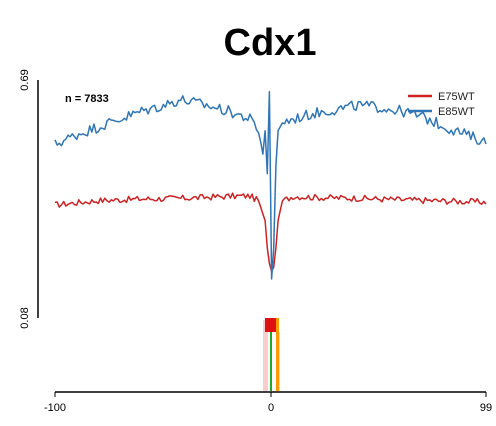 This screenshot has width=496, height=426. Describe the element at coordinates (456, 97) in the screenshot. I see `legend-label-e75wt: E75WT` at that location.